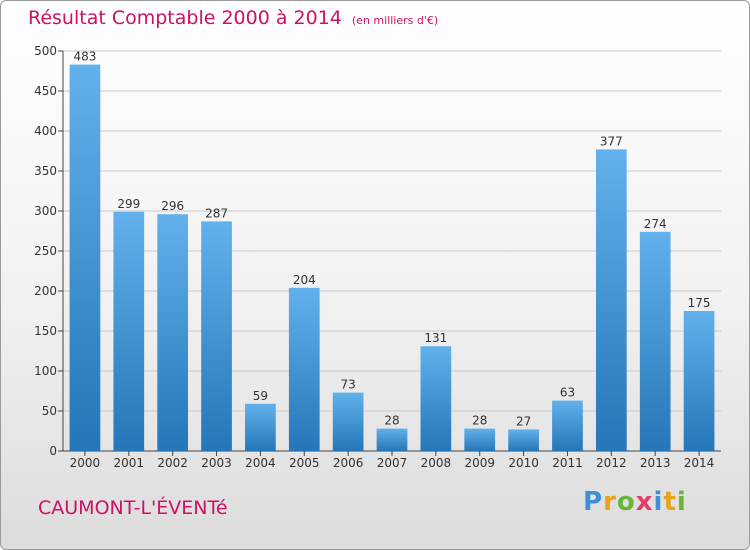  What do you see at coordinates (85, 257) in the screenshot?
I see `bar-2000` at bounding box center [85, 257].